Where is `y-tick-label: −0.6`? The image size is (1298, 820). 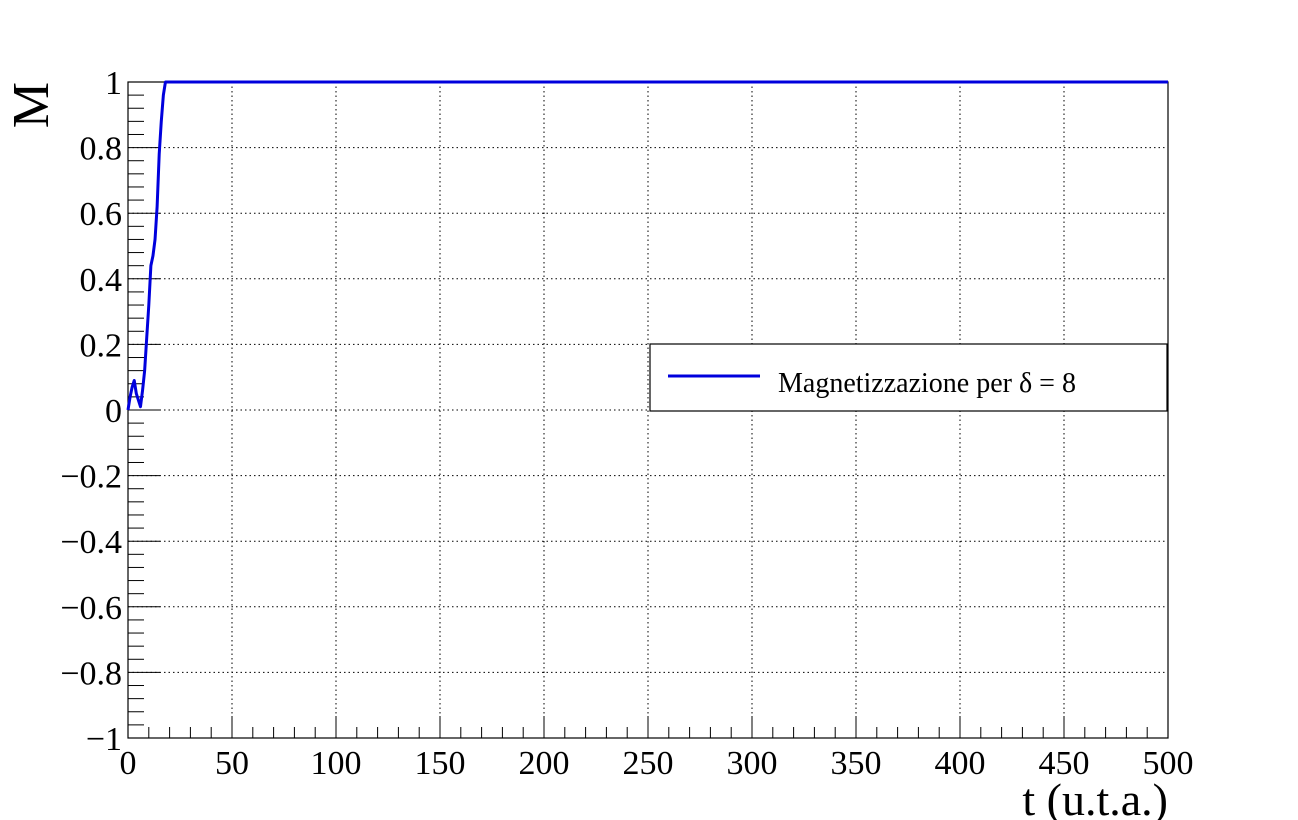
y-tick-label: −0.6 is located at coordinates (91, 608).